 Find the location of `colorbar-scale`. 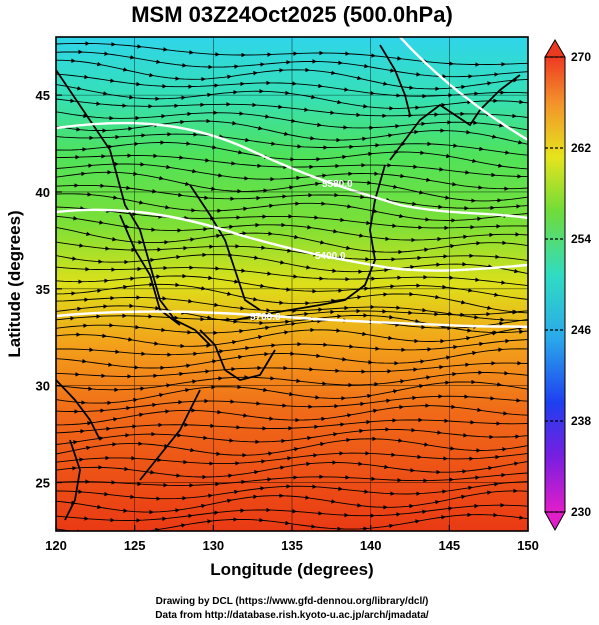

colorbar-scale is located at coordinates (555, 284).